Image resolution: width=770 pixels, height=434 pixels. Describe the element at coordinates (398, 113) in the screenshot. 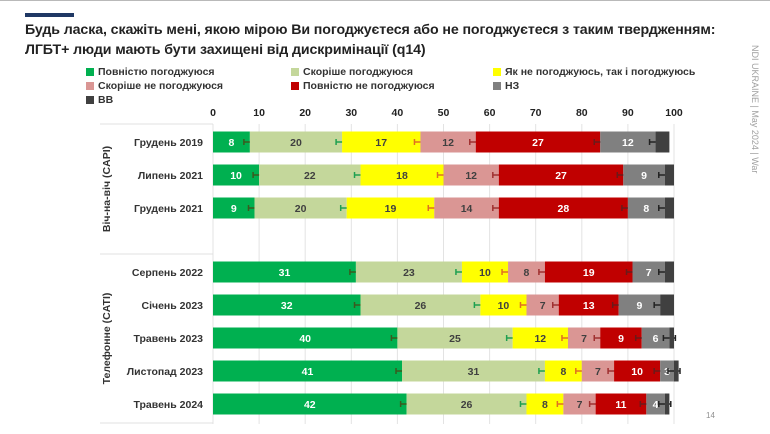

I see `x-tick-label: 40` at that location.